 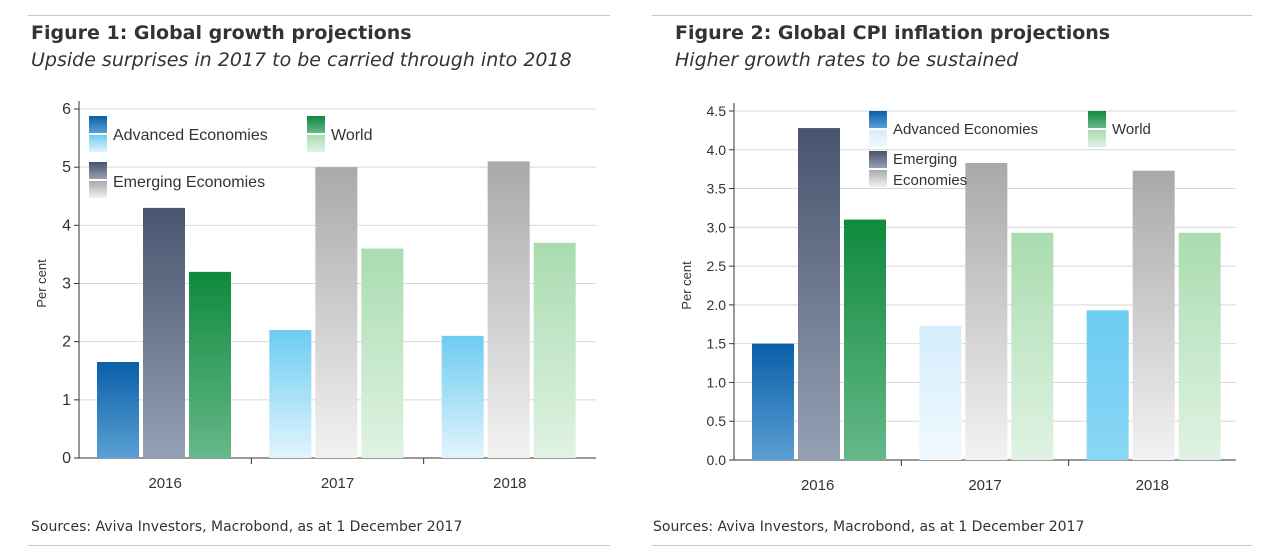 I want to click on figure2-top-rule, so click(x=952, y=15).